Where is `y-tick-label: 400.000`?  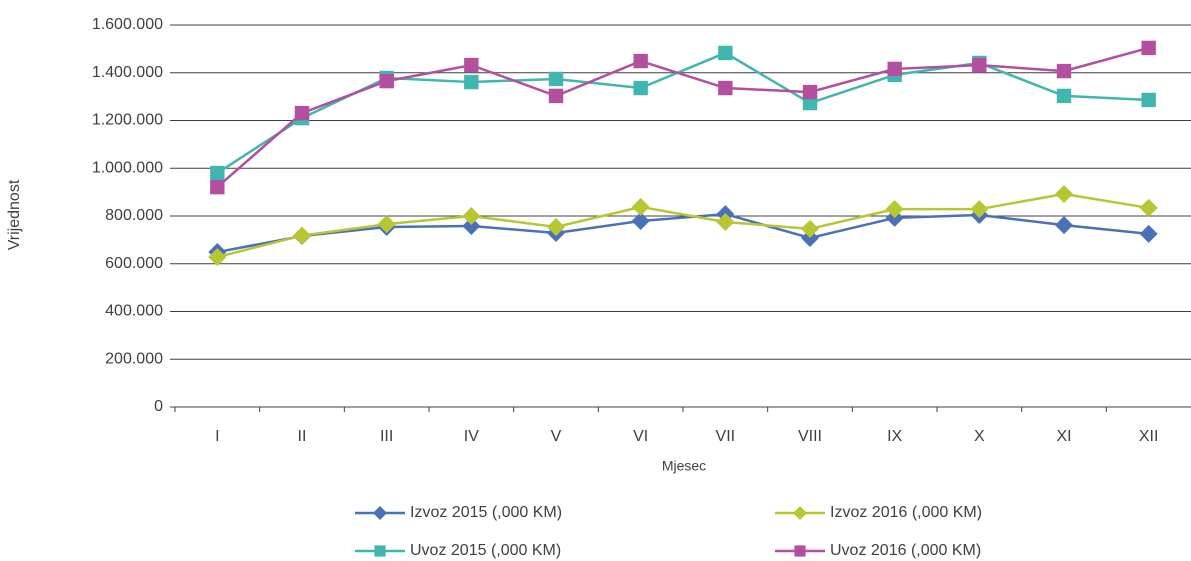 y-tick-label: 400.000 is located at coordinates (134, 311).